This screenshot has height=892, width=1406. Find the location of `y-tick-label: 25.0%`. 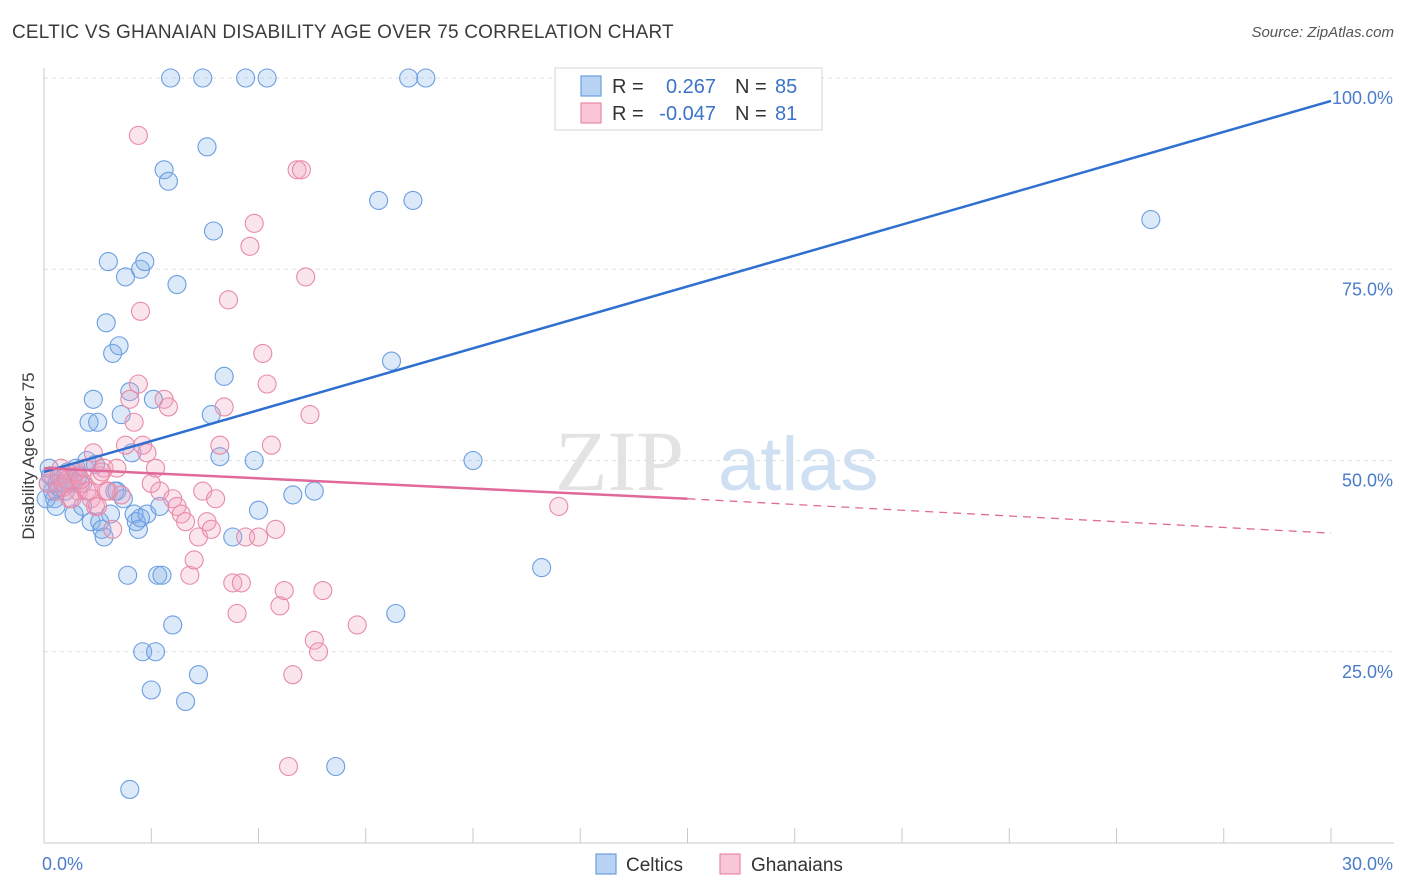

y-tick-label: 25.0% is located at coordinates (1367, 672).